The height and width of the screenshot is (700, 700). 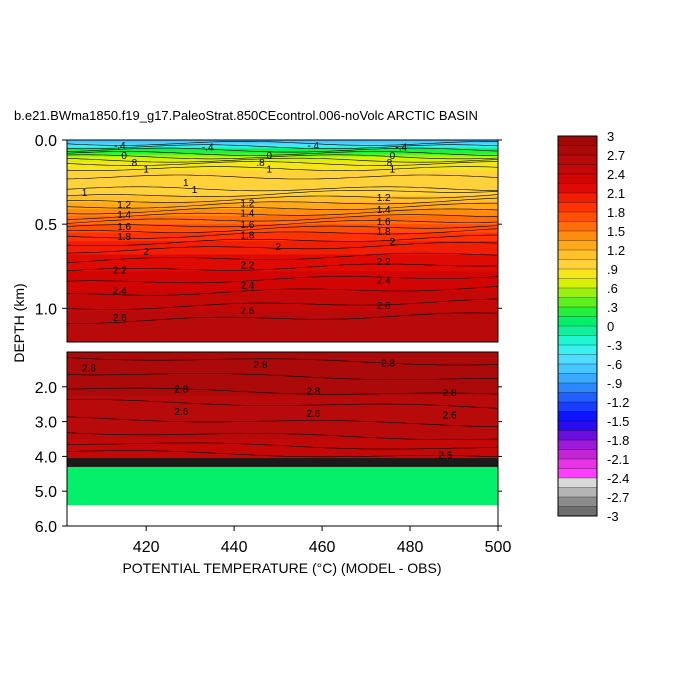 I want to click on upper-ytick-label: 0.0, so click(x=46, y=141).